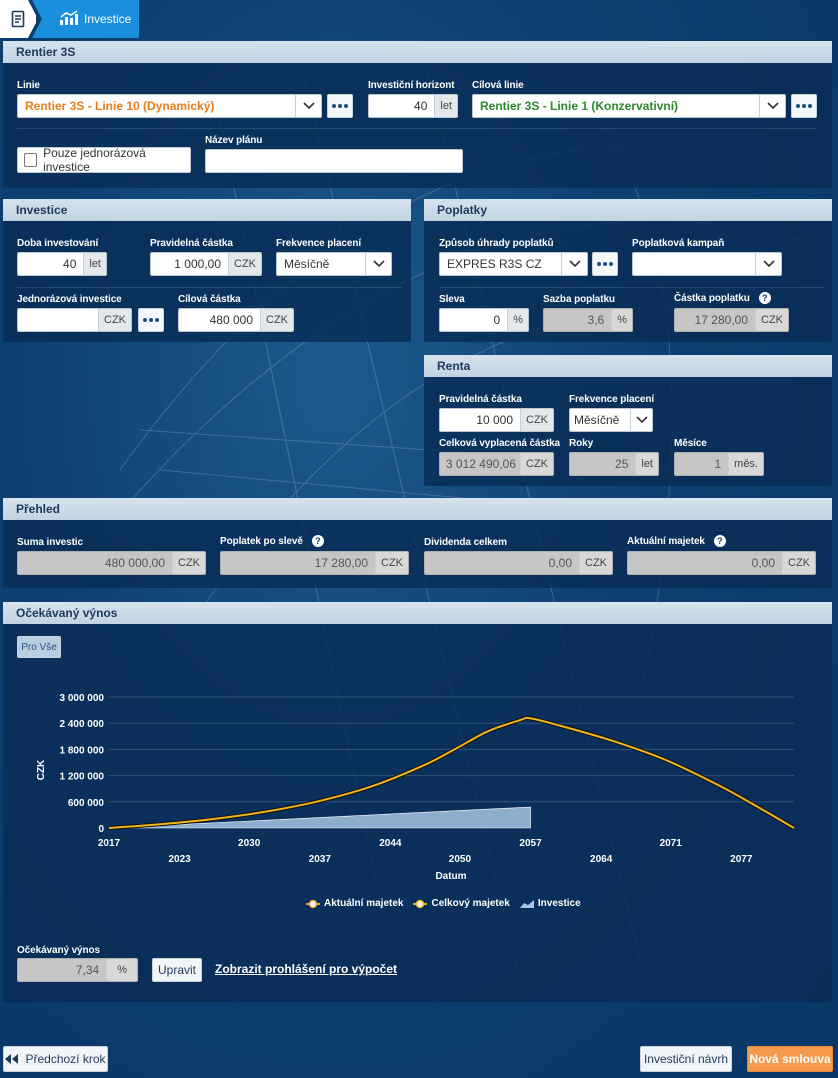  What do you see at coordinates (39, 647) in the screenshot?
I see `pro-vse-button: Pro Vše` at bounding box center [39, 647].